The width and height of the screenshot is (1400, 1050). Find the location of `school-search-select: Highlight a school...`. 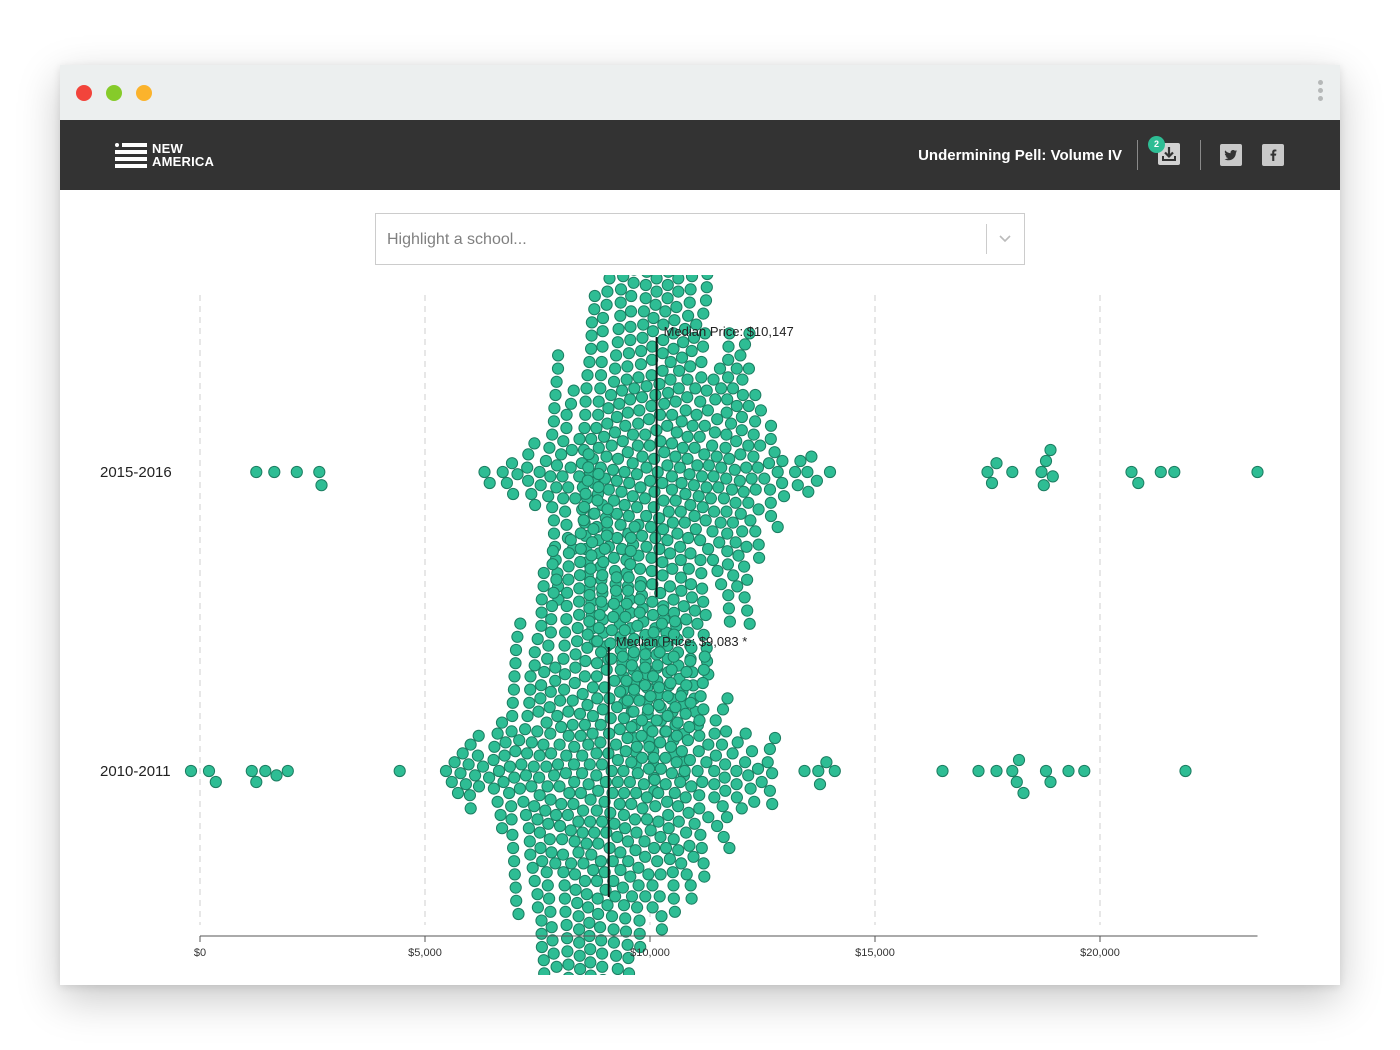

school-search-select: Highlight a school... is located at coordinates (700, 239).